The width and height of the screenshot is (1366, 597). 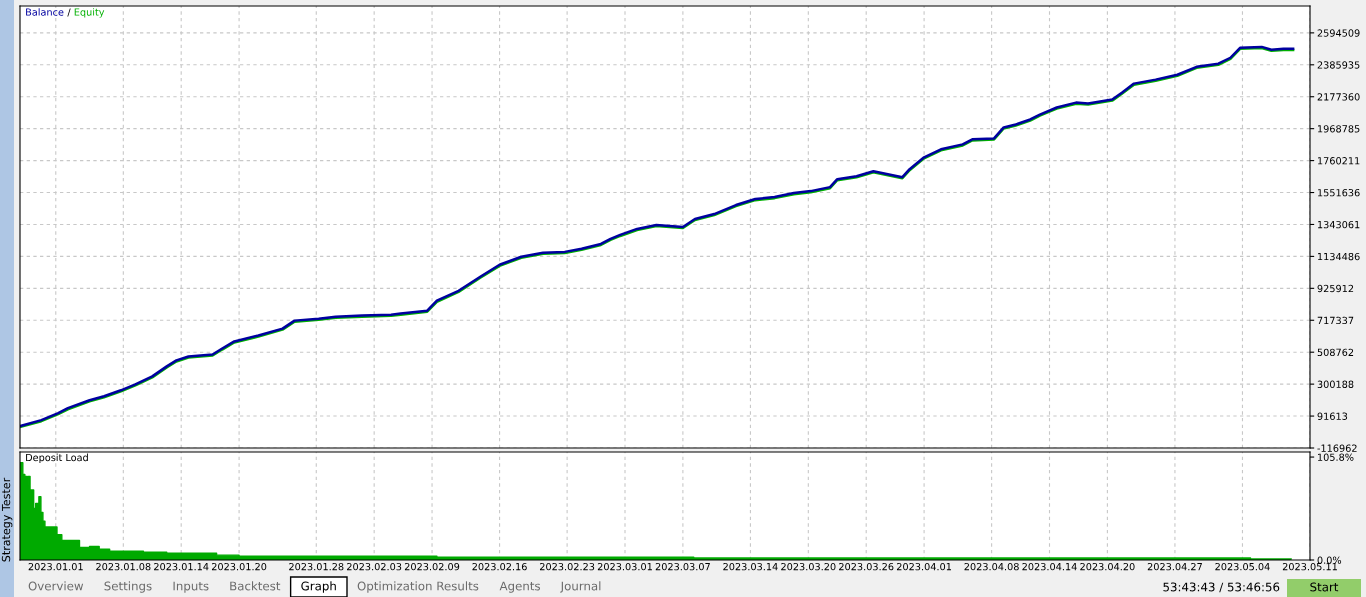 I want to click on text: Settings, so click(x=128, y=587).